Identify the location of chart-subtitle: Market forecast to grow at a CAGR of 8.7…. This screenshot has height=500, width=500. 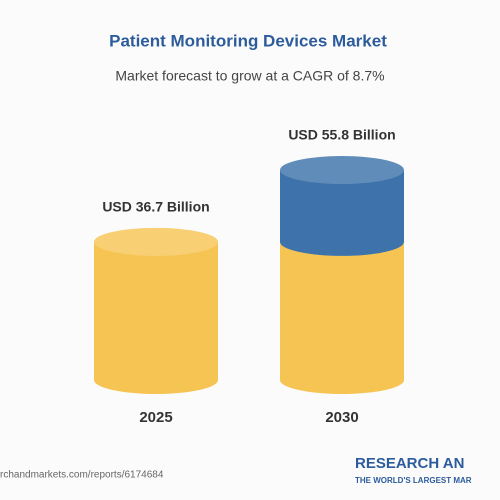
(249, 76).